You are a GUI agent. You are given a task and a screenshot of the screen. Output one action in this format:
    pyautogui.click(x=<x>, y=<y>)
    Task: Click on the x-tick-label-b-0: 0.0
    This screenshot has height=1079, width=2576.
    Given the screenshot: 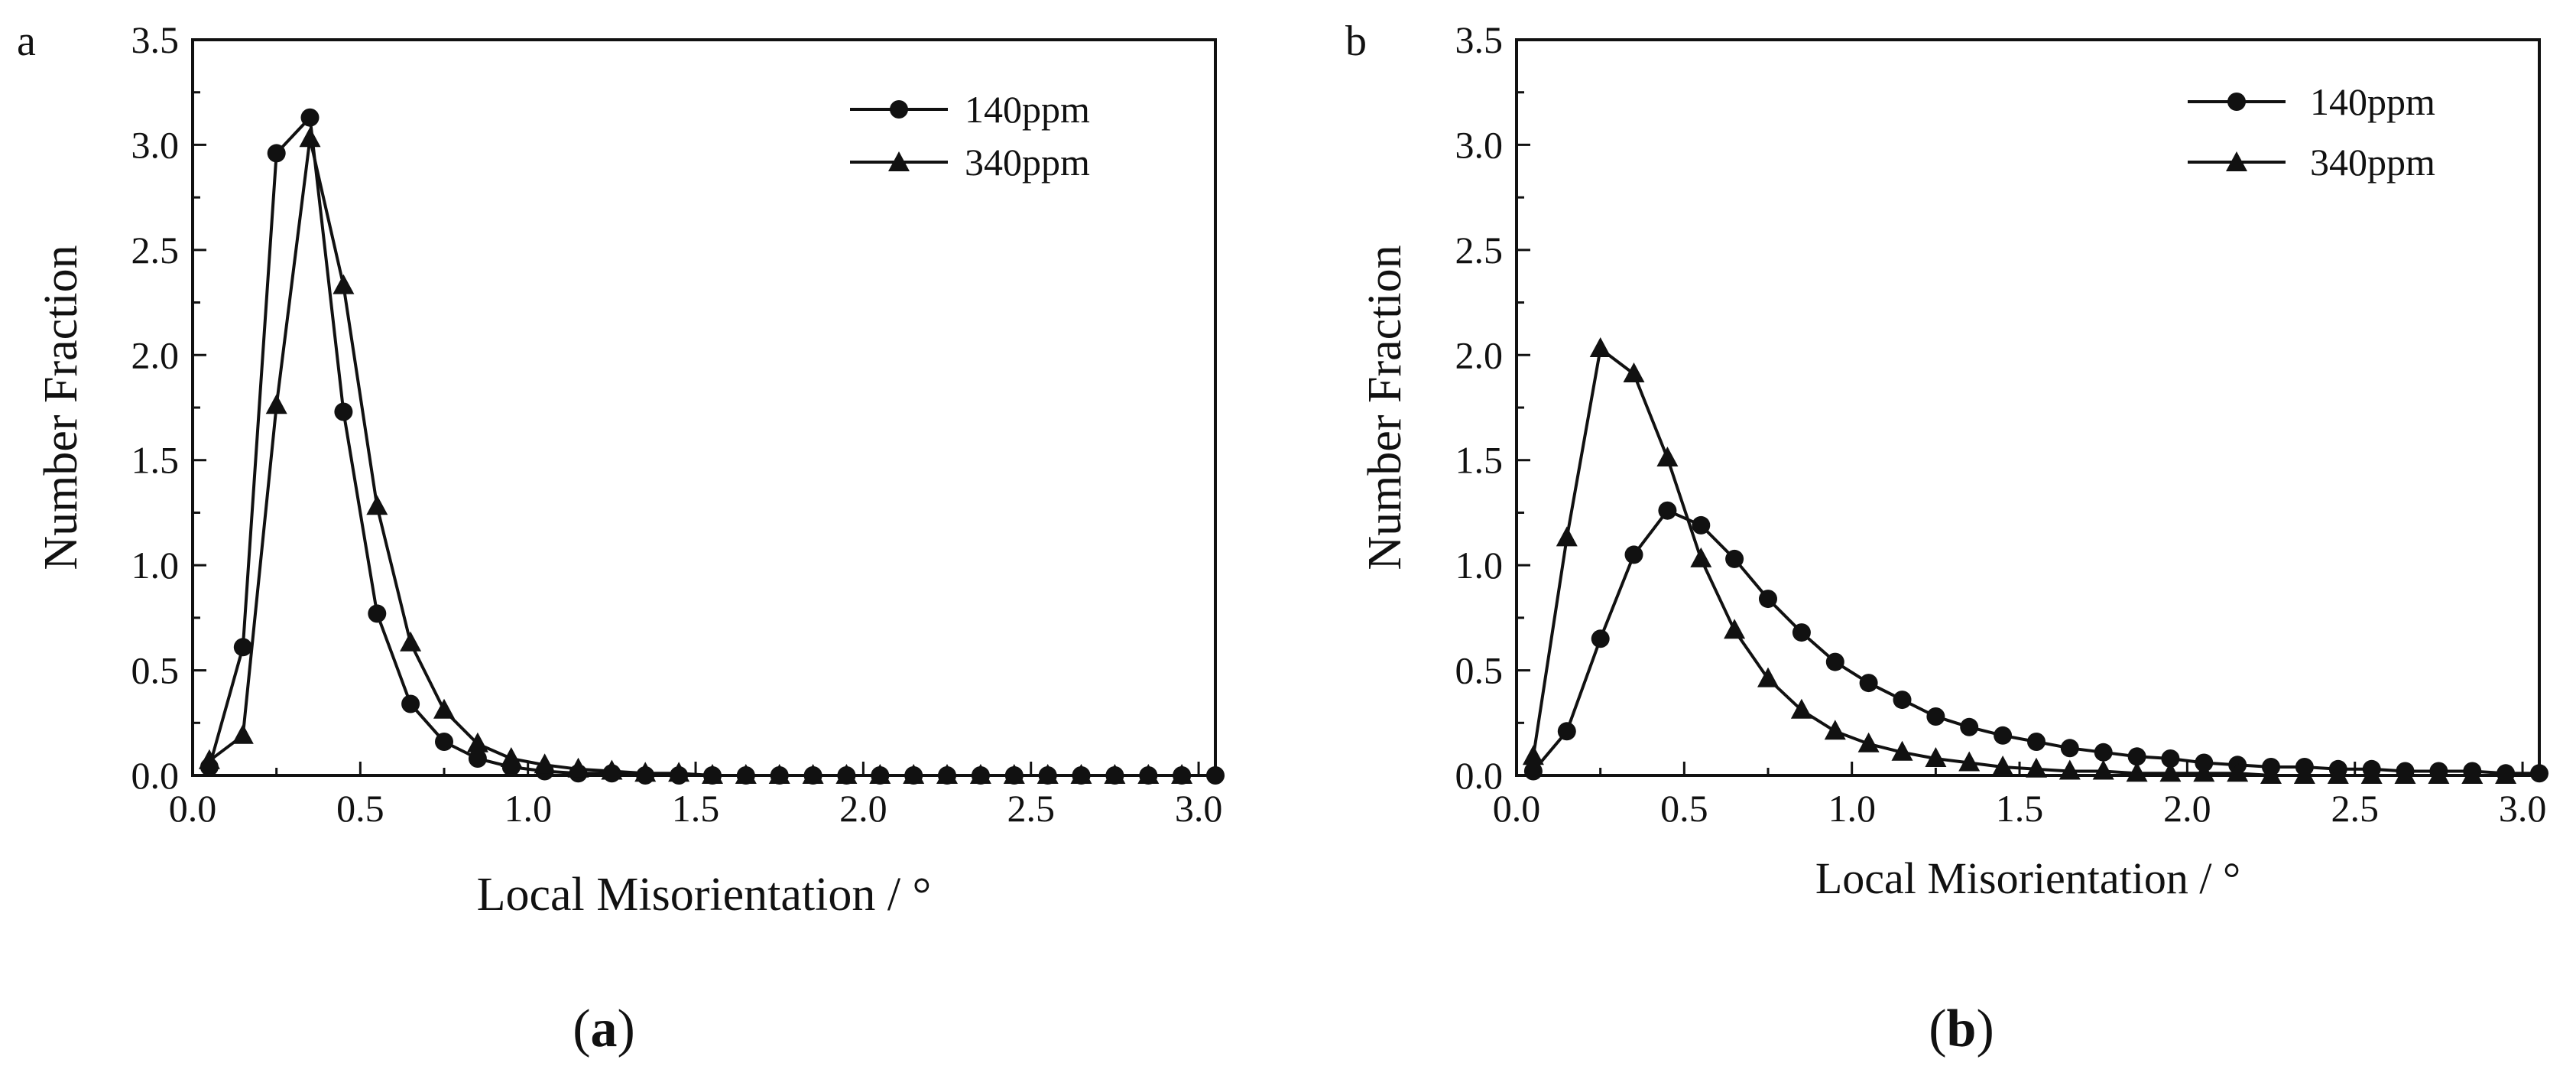 What is the action you would take?
    pyautogui.click(x=1517, y=808)
    